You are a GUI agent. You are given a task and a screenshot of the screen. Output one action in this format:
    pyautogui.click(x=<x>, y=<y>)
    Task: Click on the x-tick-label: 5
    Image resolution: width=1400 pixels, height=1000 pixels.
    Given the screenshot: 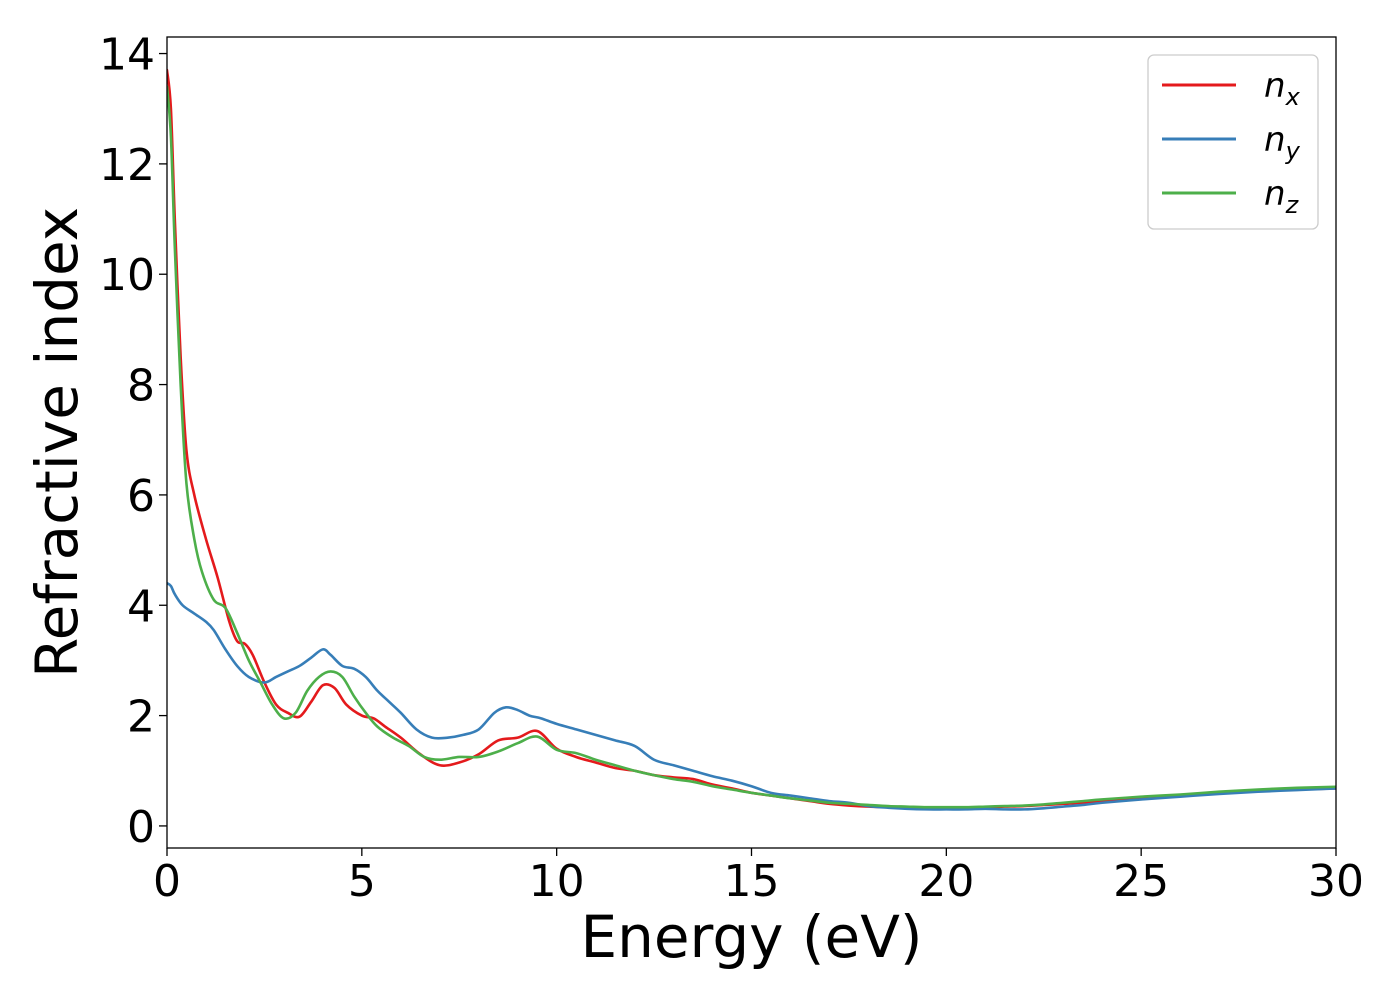 What is the action you would take?
    pyautogui.click(x=362, y=881)
    